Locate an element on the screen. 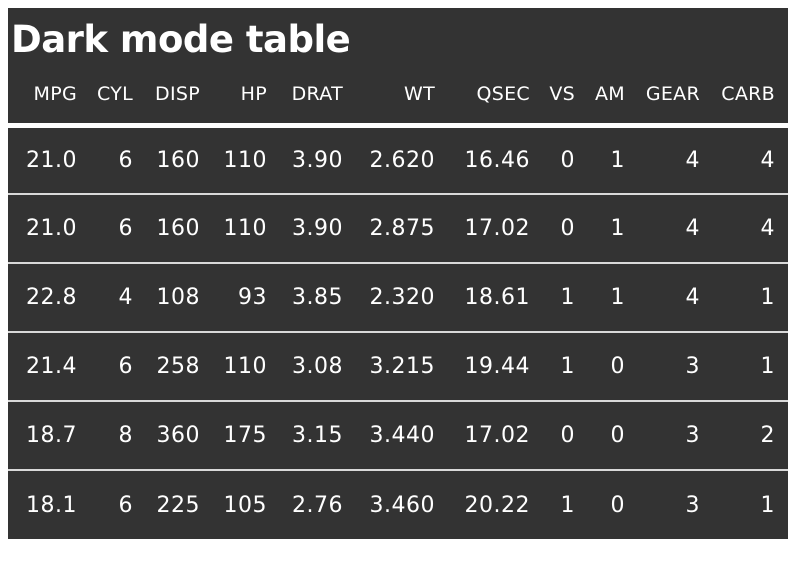 The height and width of the screenshot is (564, 796). table-cell: 108 is located at coordinates (172, 297).